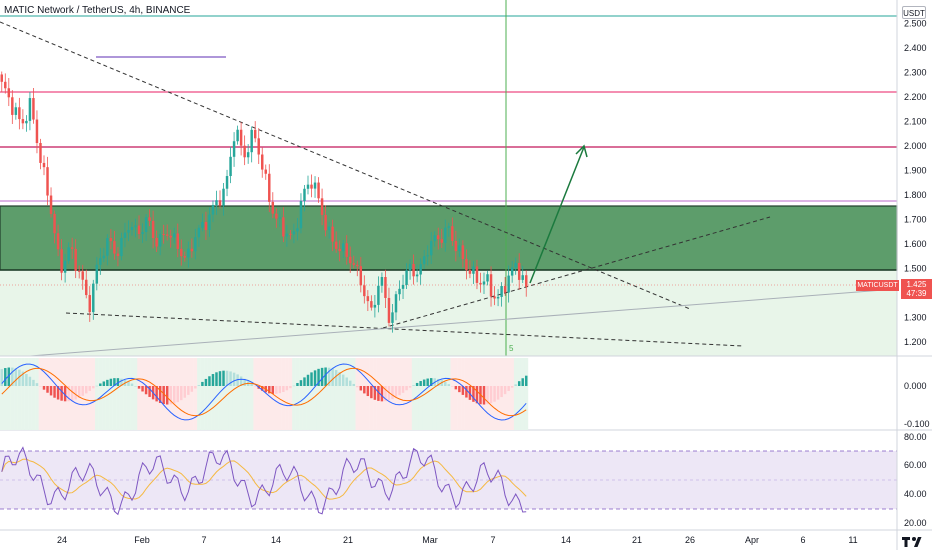 This screenshot has width=932, height=550. What do you see at coordinates (917, 424) in the screenshot?
I see `macd-tick-1: -0.100` at bounding box center [917, 424].